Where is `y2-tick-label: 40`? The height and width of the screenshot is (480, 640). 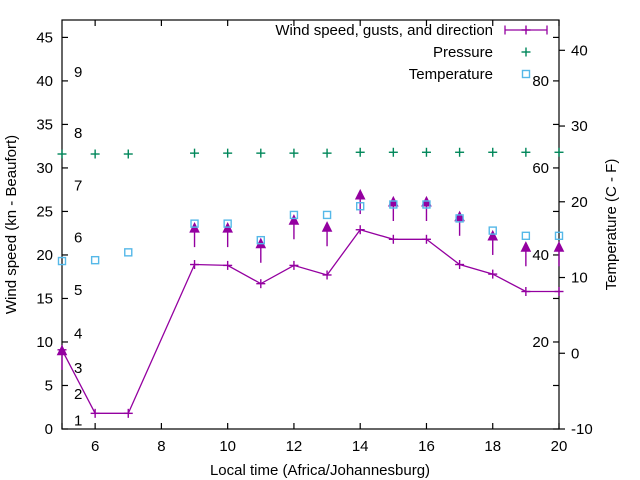
y2-tick-label: 40 is located at coordinates (579, 50).